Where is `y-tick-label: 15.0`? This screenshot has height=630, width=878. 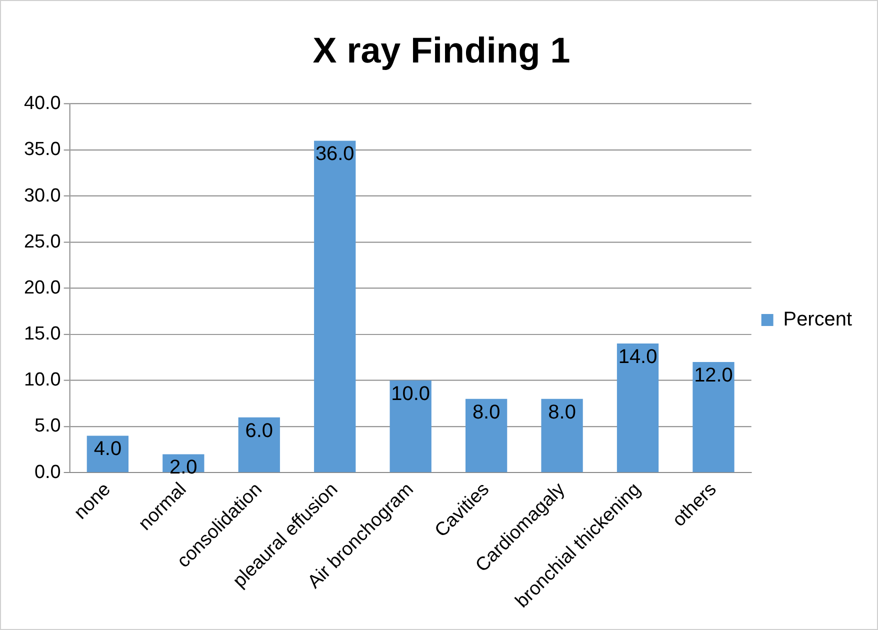 y-tick-label: 15.0 is located at coordinates (42, 334).